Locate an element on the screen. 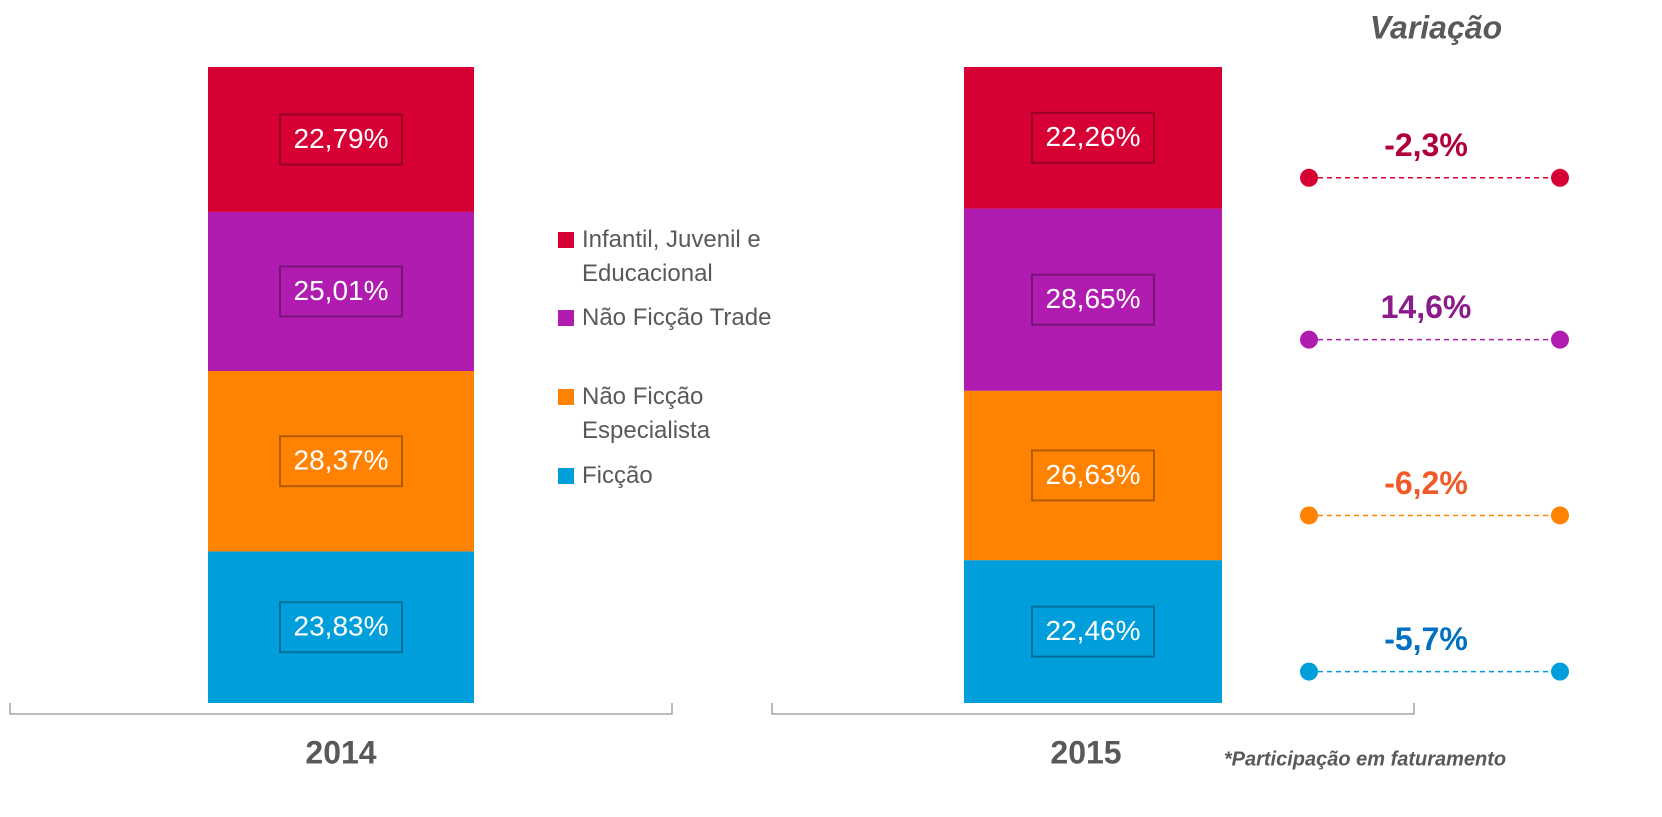 The image size is (1662, 817). value-label: 23,83% is located at coordinates (341, 626).